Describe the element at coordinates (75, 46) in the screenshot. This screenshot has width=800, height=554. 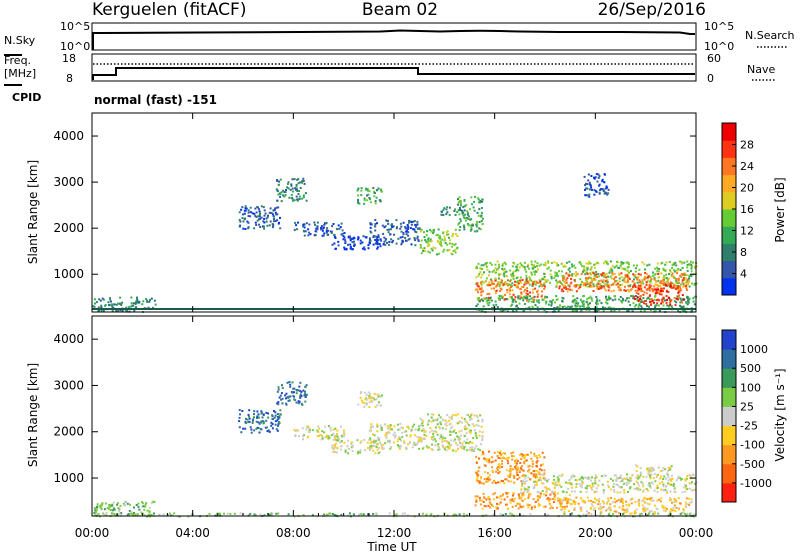
I see `noise-left-tick-bottom: 10^0` at that location.